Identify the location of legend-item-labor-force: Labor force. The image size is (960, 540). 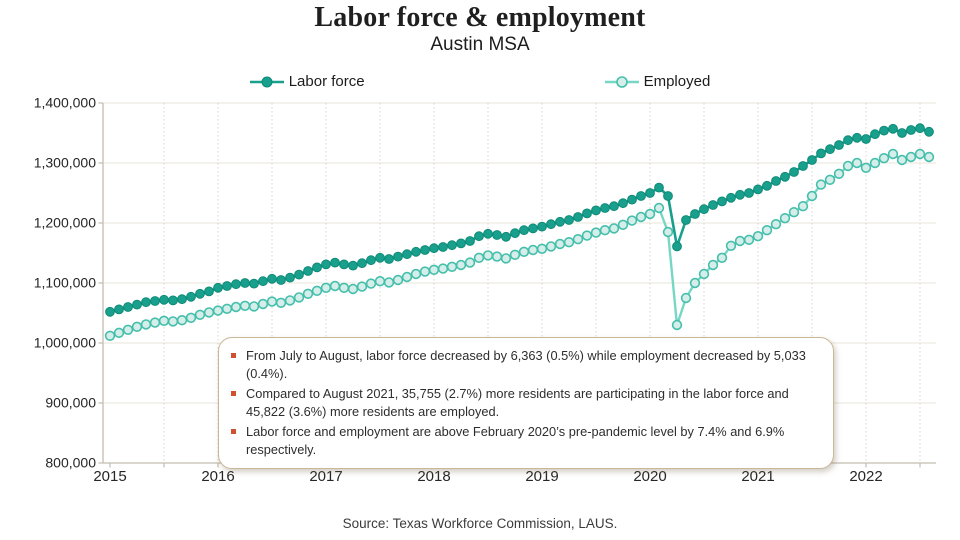
(307, 81).